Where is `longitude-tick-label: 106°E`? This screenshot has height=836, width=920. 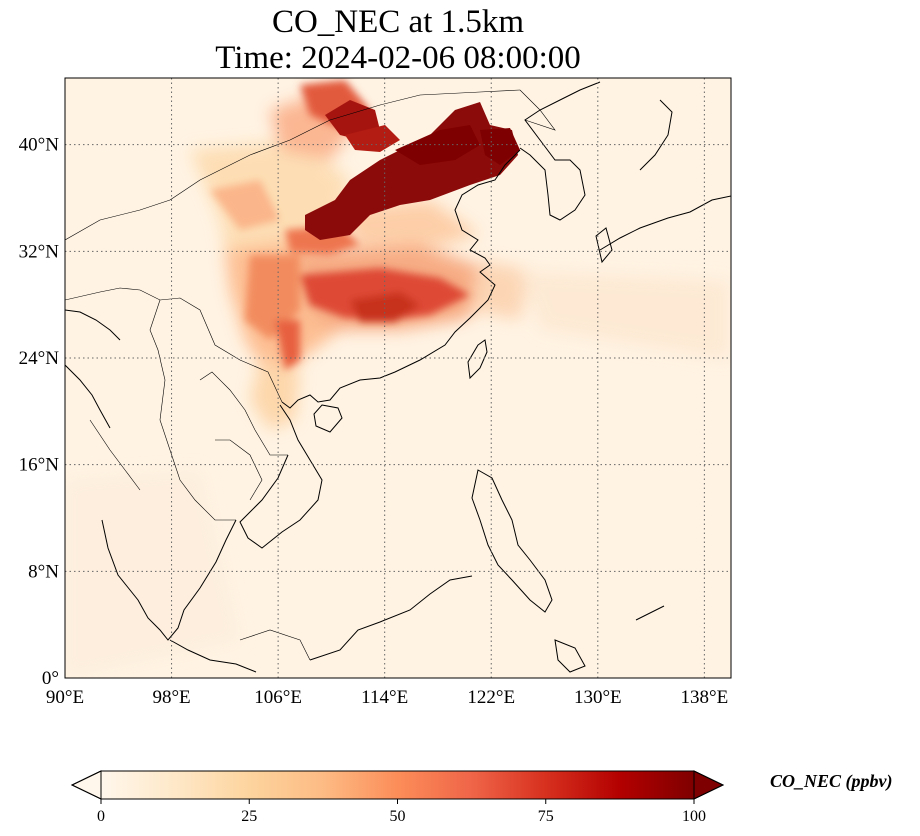 longitude-tick-label: 106°E is located at coordinates (278, 697).